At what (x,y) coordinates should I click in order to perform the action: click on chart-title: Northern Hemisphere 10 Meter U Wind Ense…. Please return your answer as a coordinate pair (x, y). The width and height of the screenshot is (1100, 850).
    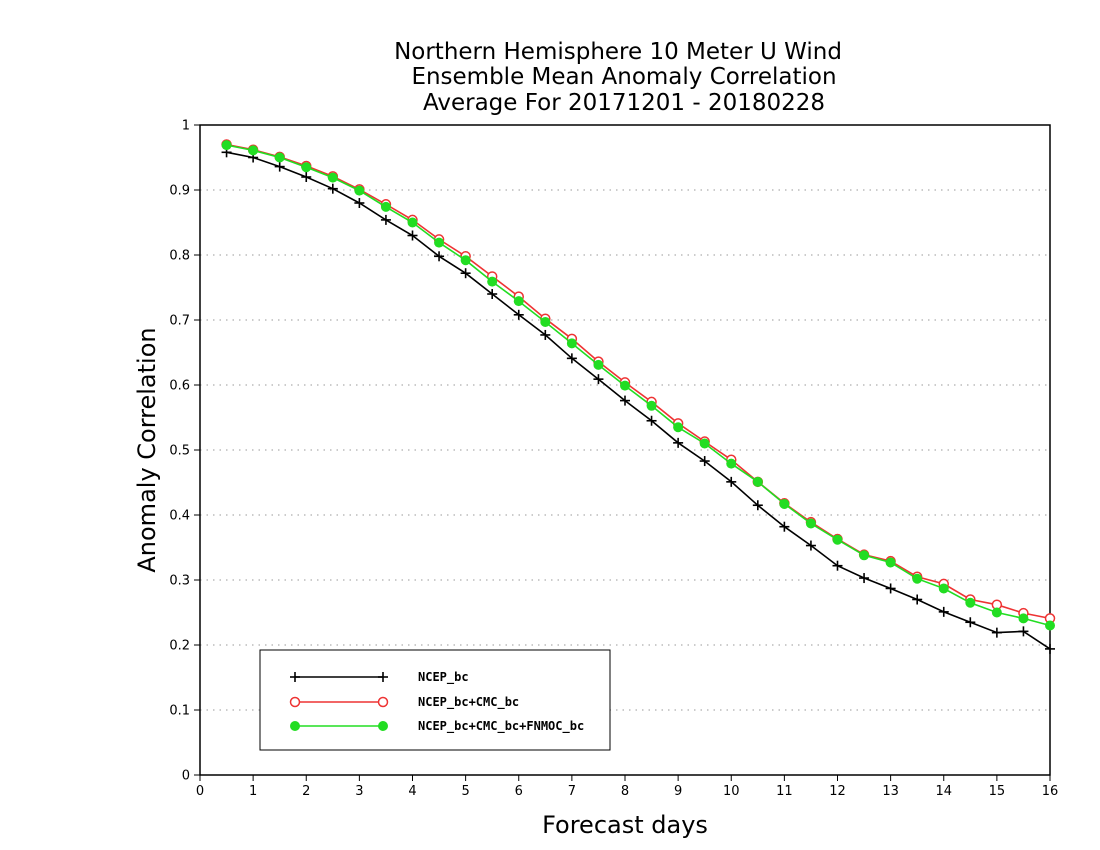
    Looking at the image, I should click on (618, 77).